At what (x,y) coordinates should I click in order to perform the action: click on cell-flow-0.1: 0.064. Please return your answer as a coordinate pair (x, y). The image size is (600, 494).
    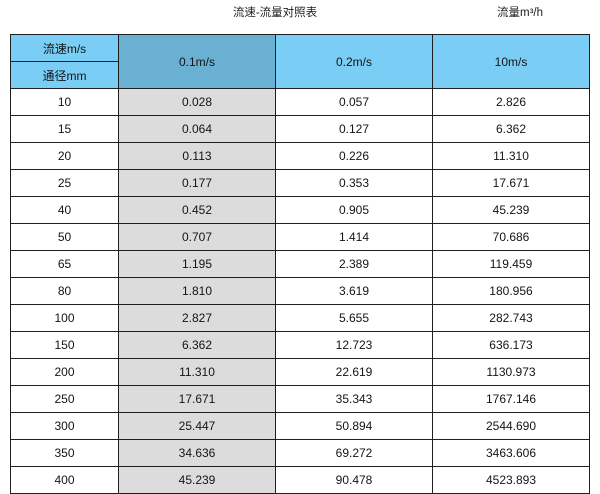
    Looking at the image, I should click on (197, 129).